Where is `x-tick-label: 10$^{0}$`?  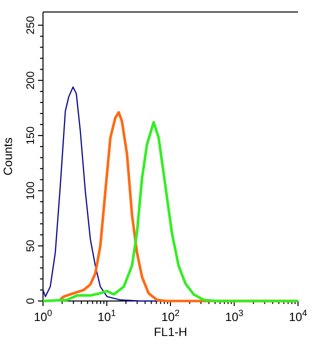 x-tick-label: 10$^{0}$ is located at coordinates (43, 316).